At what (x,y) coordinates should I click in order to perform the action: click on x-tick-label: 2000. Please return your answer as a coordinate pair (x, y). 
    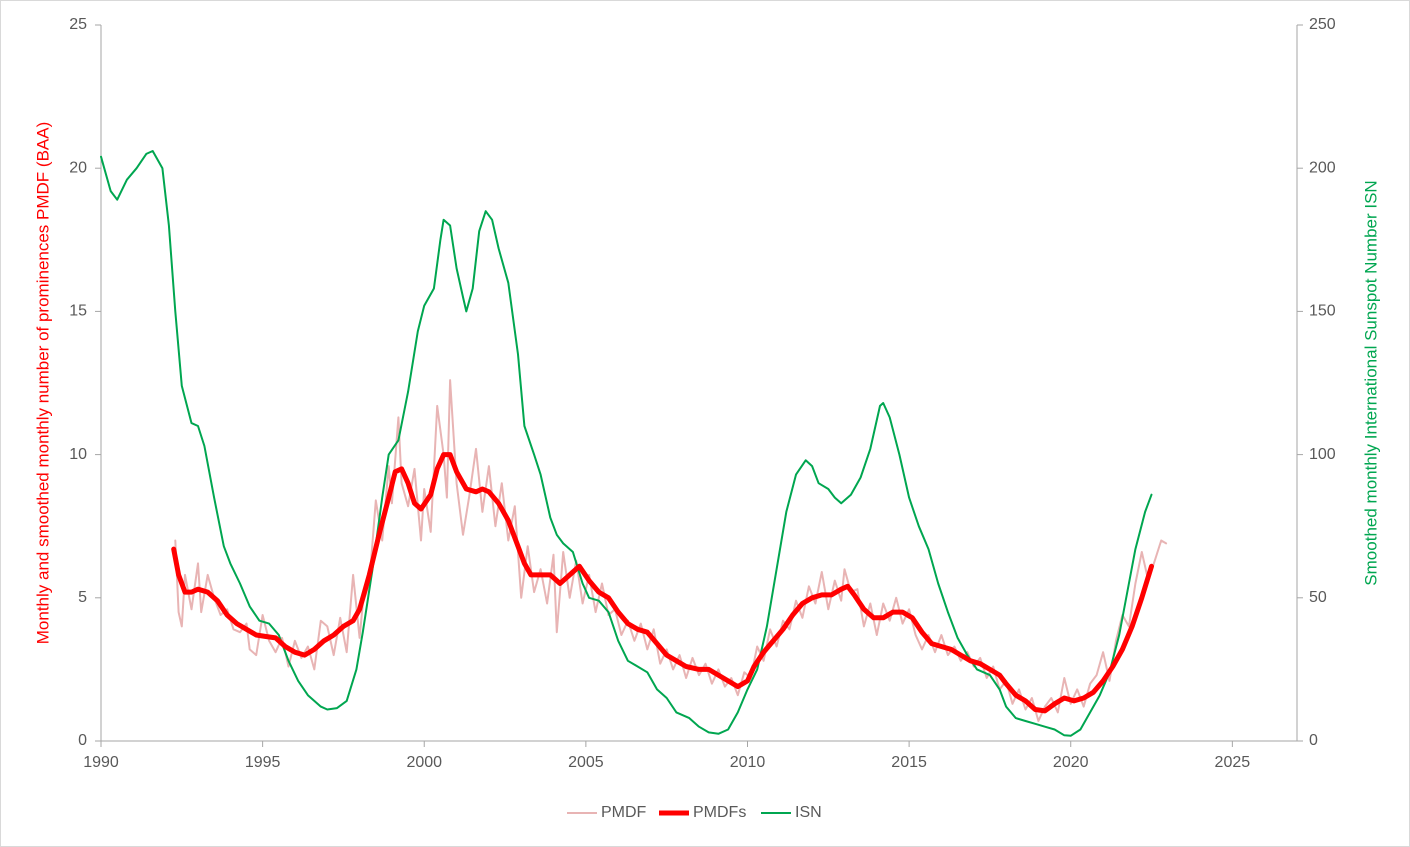
    Looking at the image, I should click on (424, 762).